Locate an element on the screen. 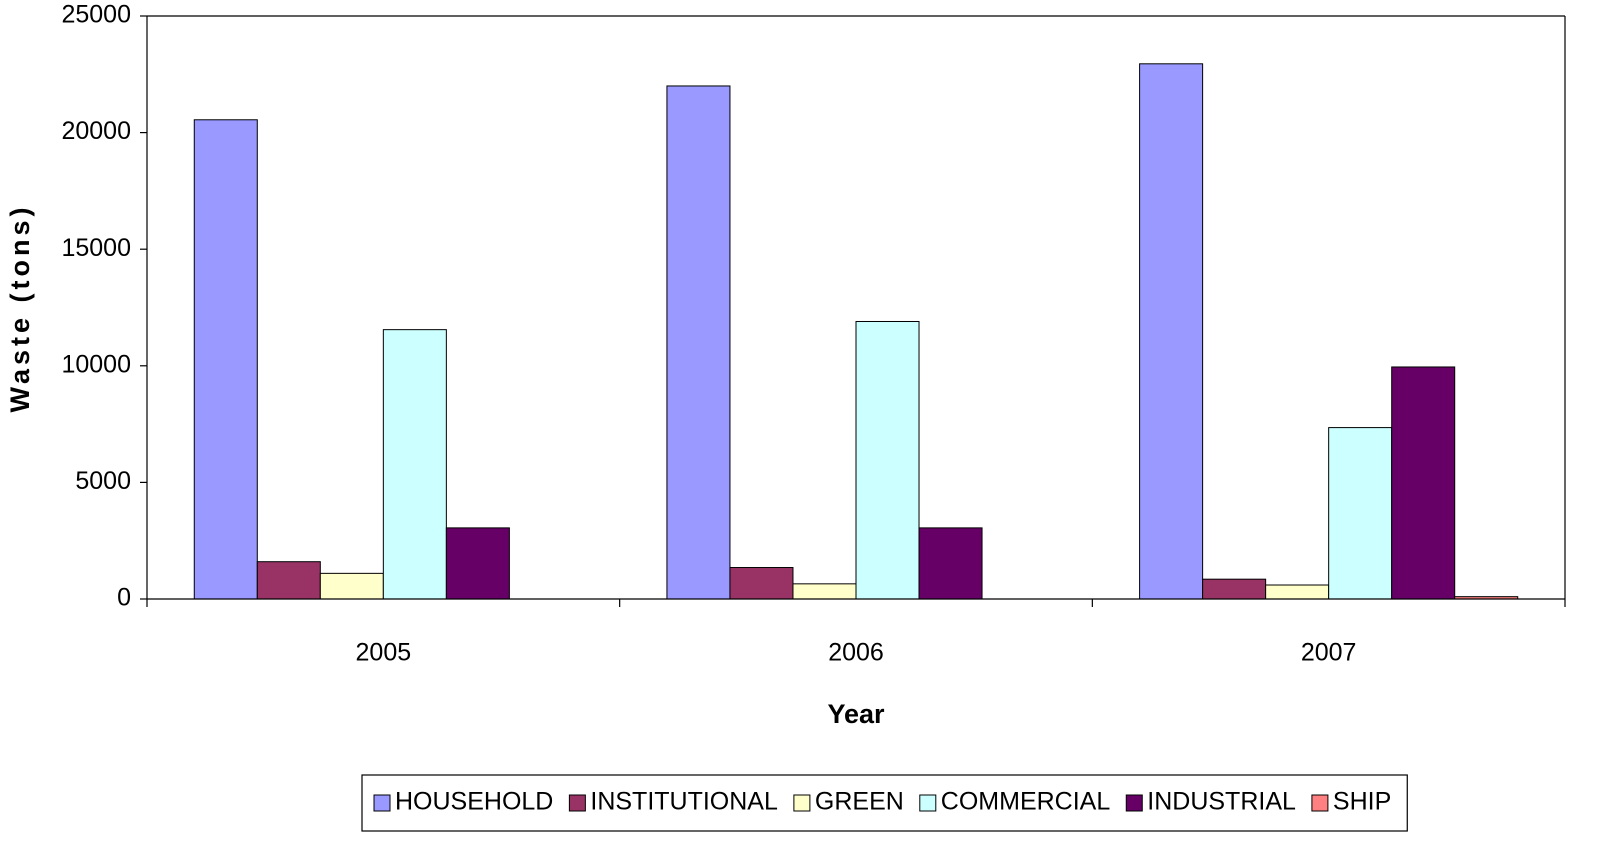 This screenshot has width=1610, height=853. y-tick-label: 5000 is located at coordinates (103, 481).